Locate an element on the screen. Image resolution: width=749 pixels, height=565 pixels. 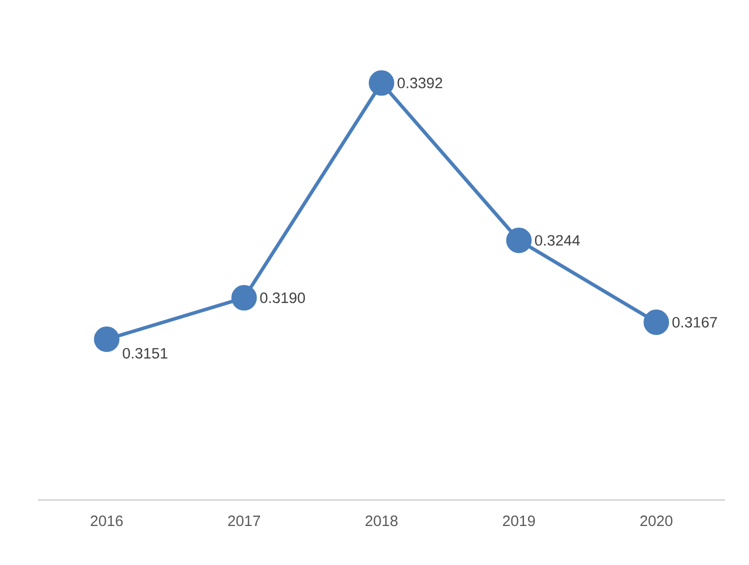
x-tick-label: 2019 is located at coordinates (518, 521).